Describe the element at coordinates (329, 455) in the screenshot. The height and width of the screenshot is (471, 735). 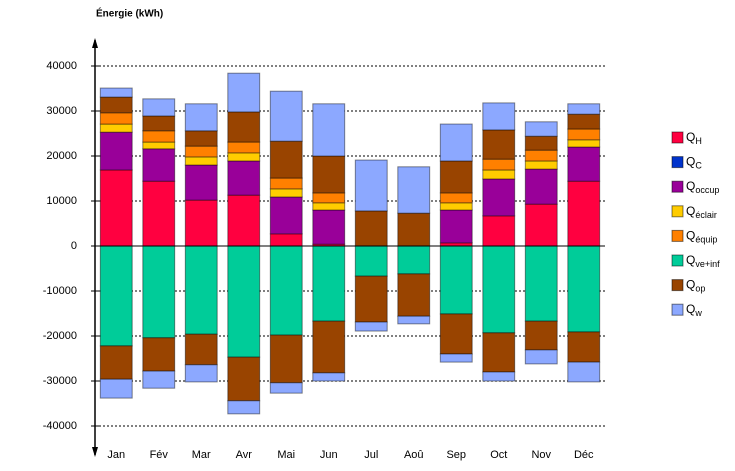
I see `x-tick-label: Jun` at that location.